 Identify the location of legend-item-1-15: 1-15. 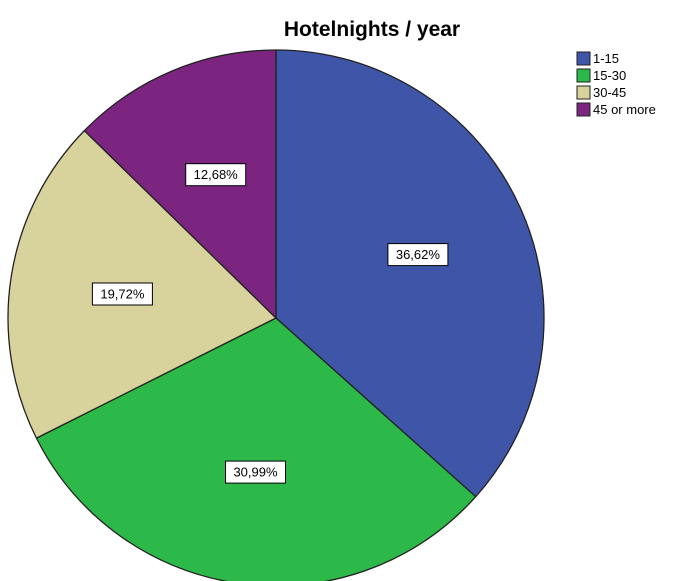
(597, 58).